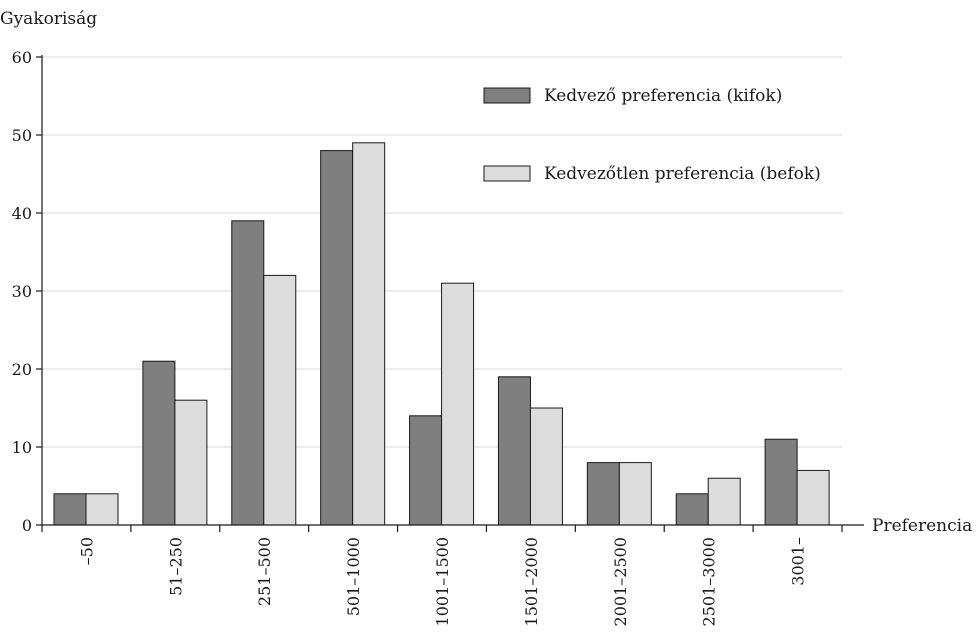 This screenshot has width=977, height=639. I want to click on y-tick-label: 40, so click(22, 213).